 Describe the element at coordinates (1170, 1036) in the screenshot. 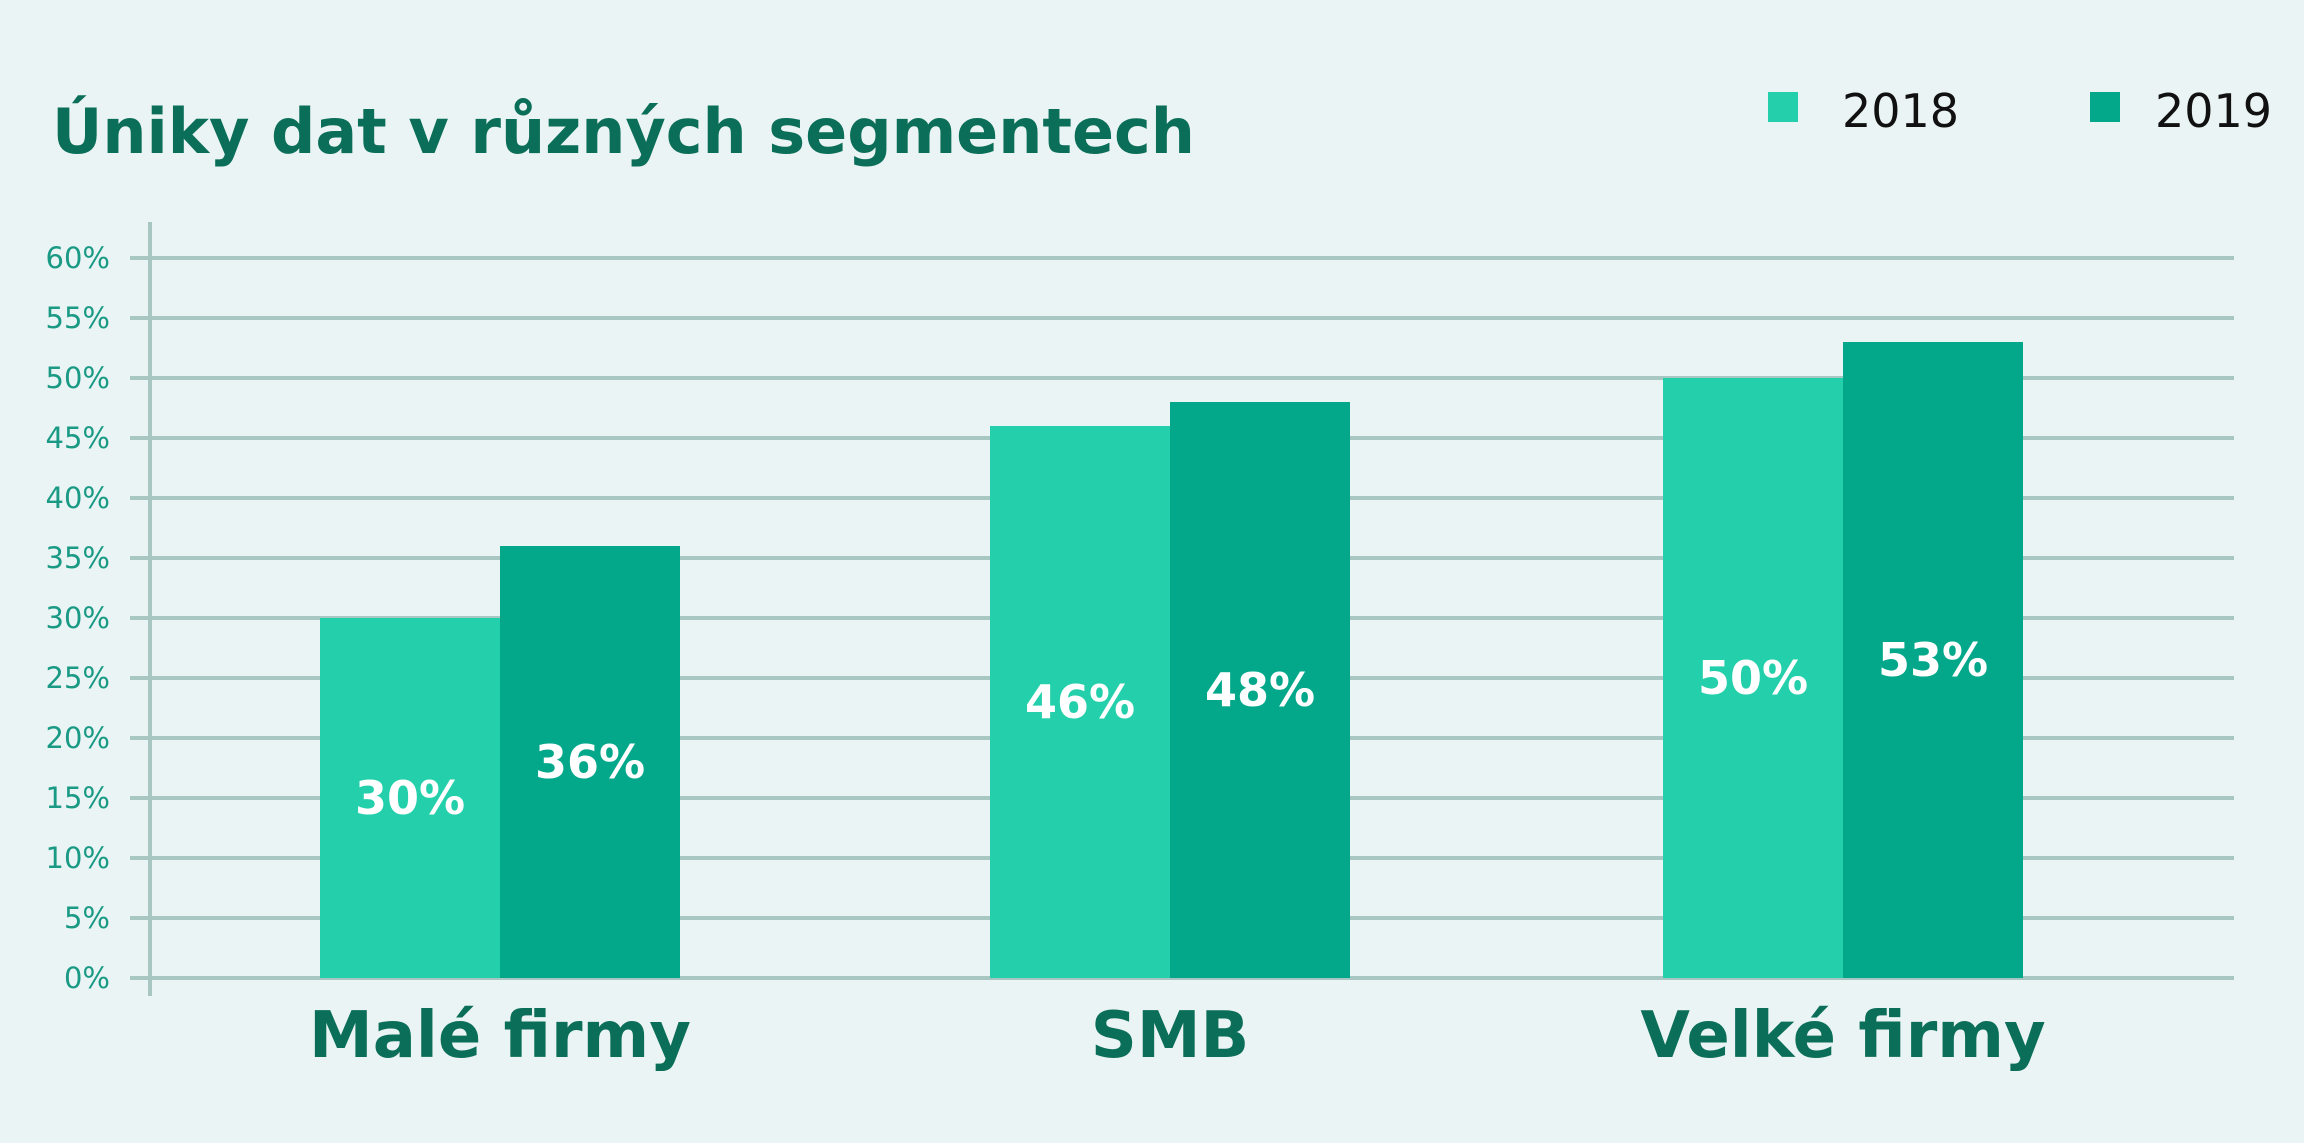

I see `category-label: SMB` at that location.